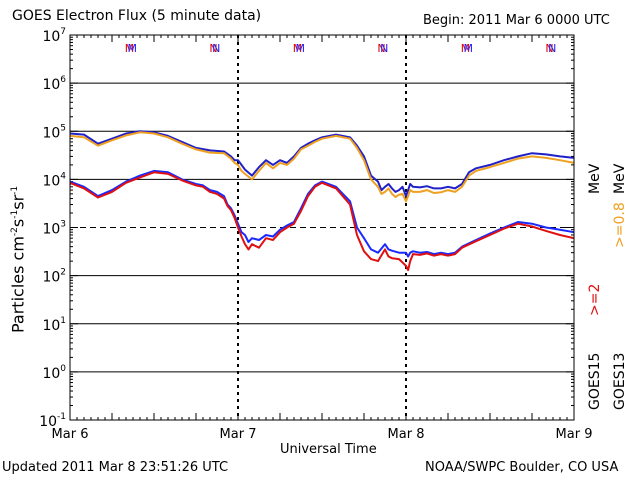 This screenshot has width=640, height=480. What do you see at coordinates (54, 277) in the screenshot?
I see `y-tick-label: 10²` at bounding box center [54, 277].